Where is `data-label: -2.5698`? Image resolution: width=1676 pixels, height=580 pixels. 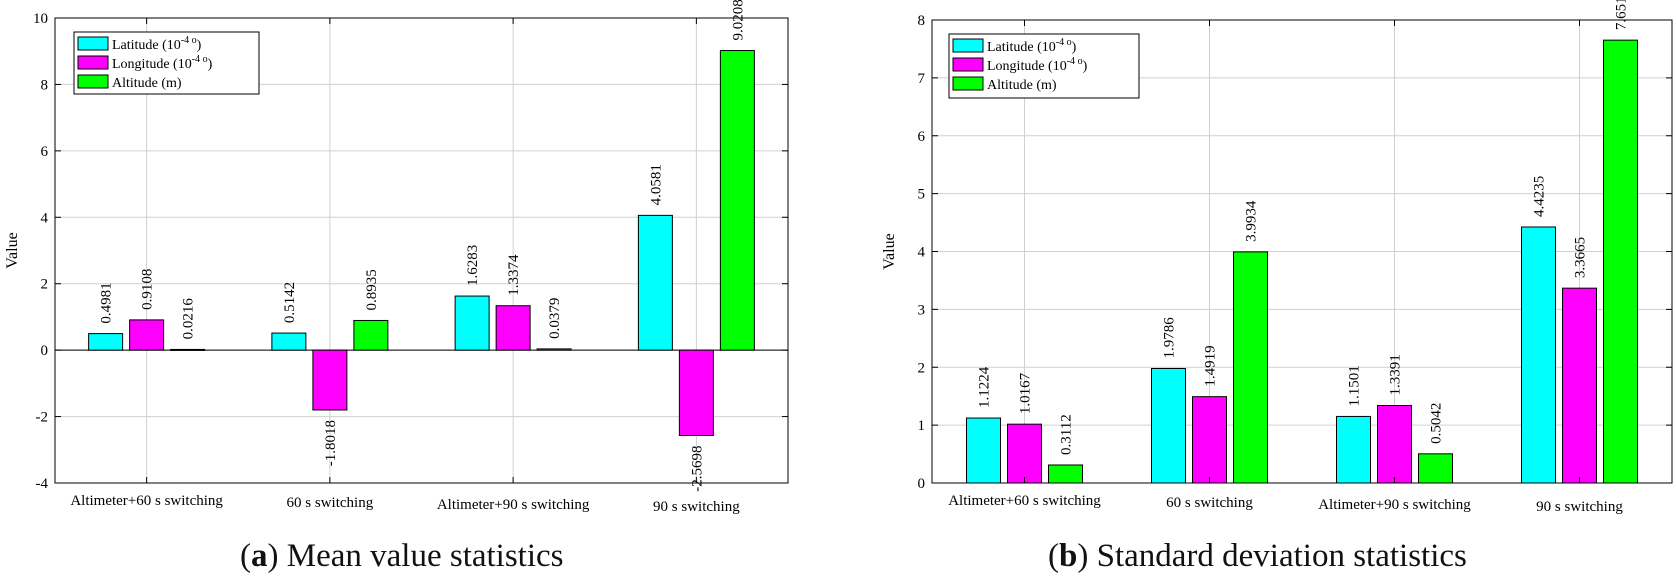 data-label: -2.5698 is located at coordinates (697, 468).